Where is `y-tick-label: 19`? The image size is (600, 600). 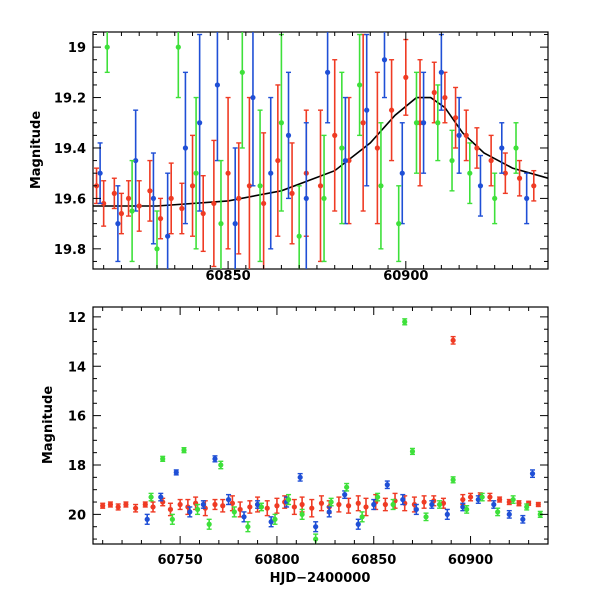
y-tick-label: 19 is located at coordinates (77, 48).